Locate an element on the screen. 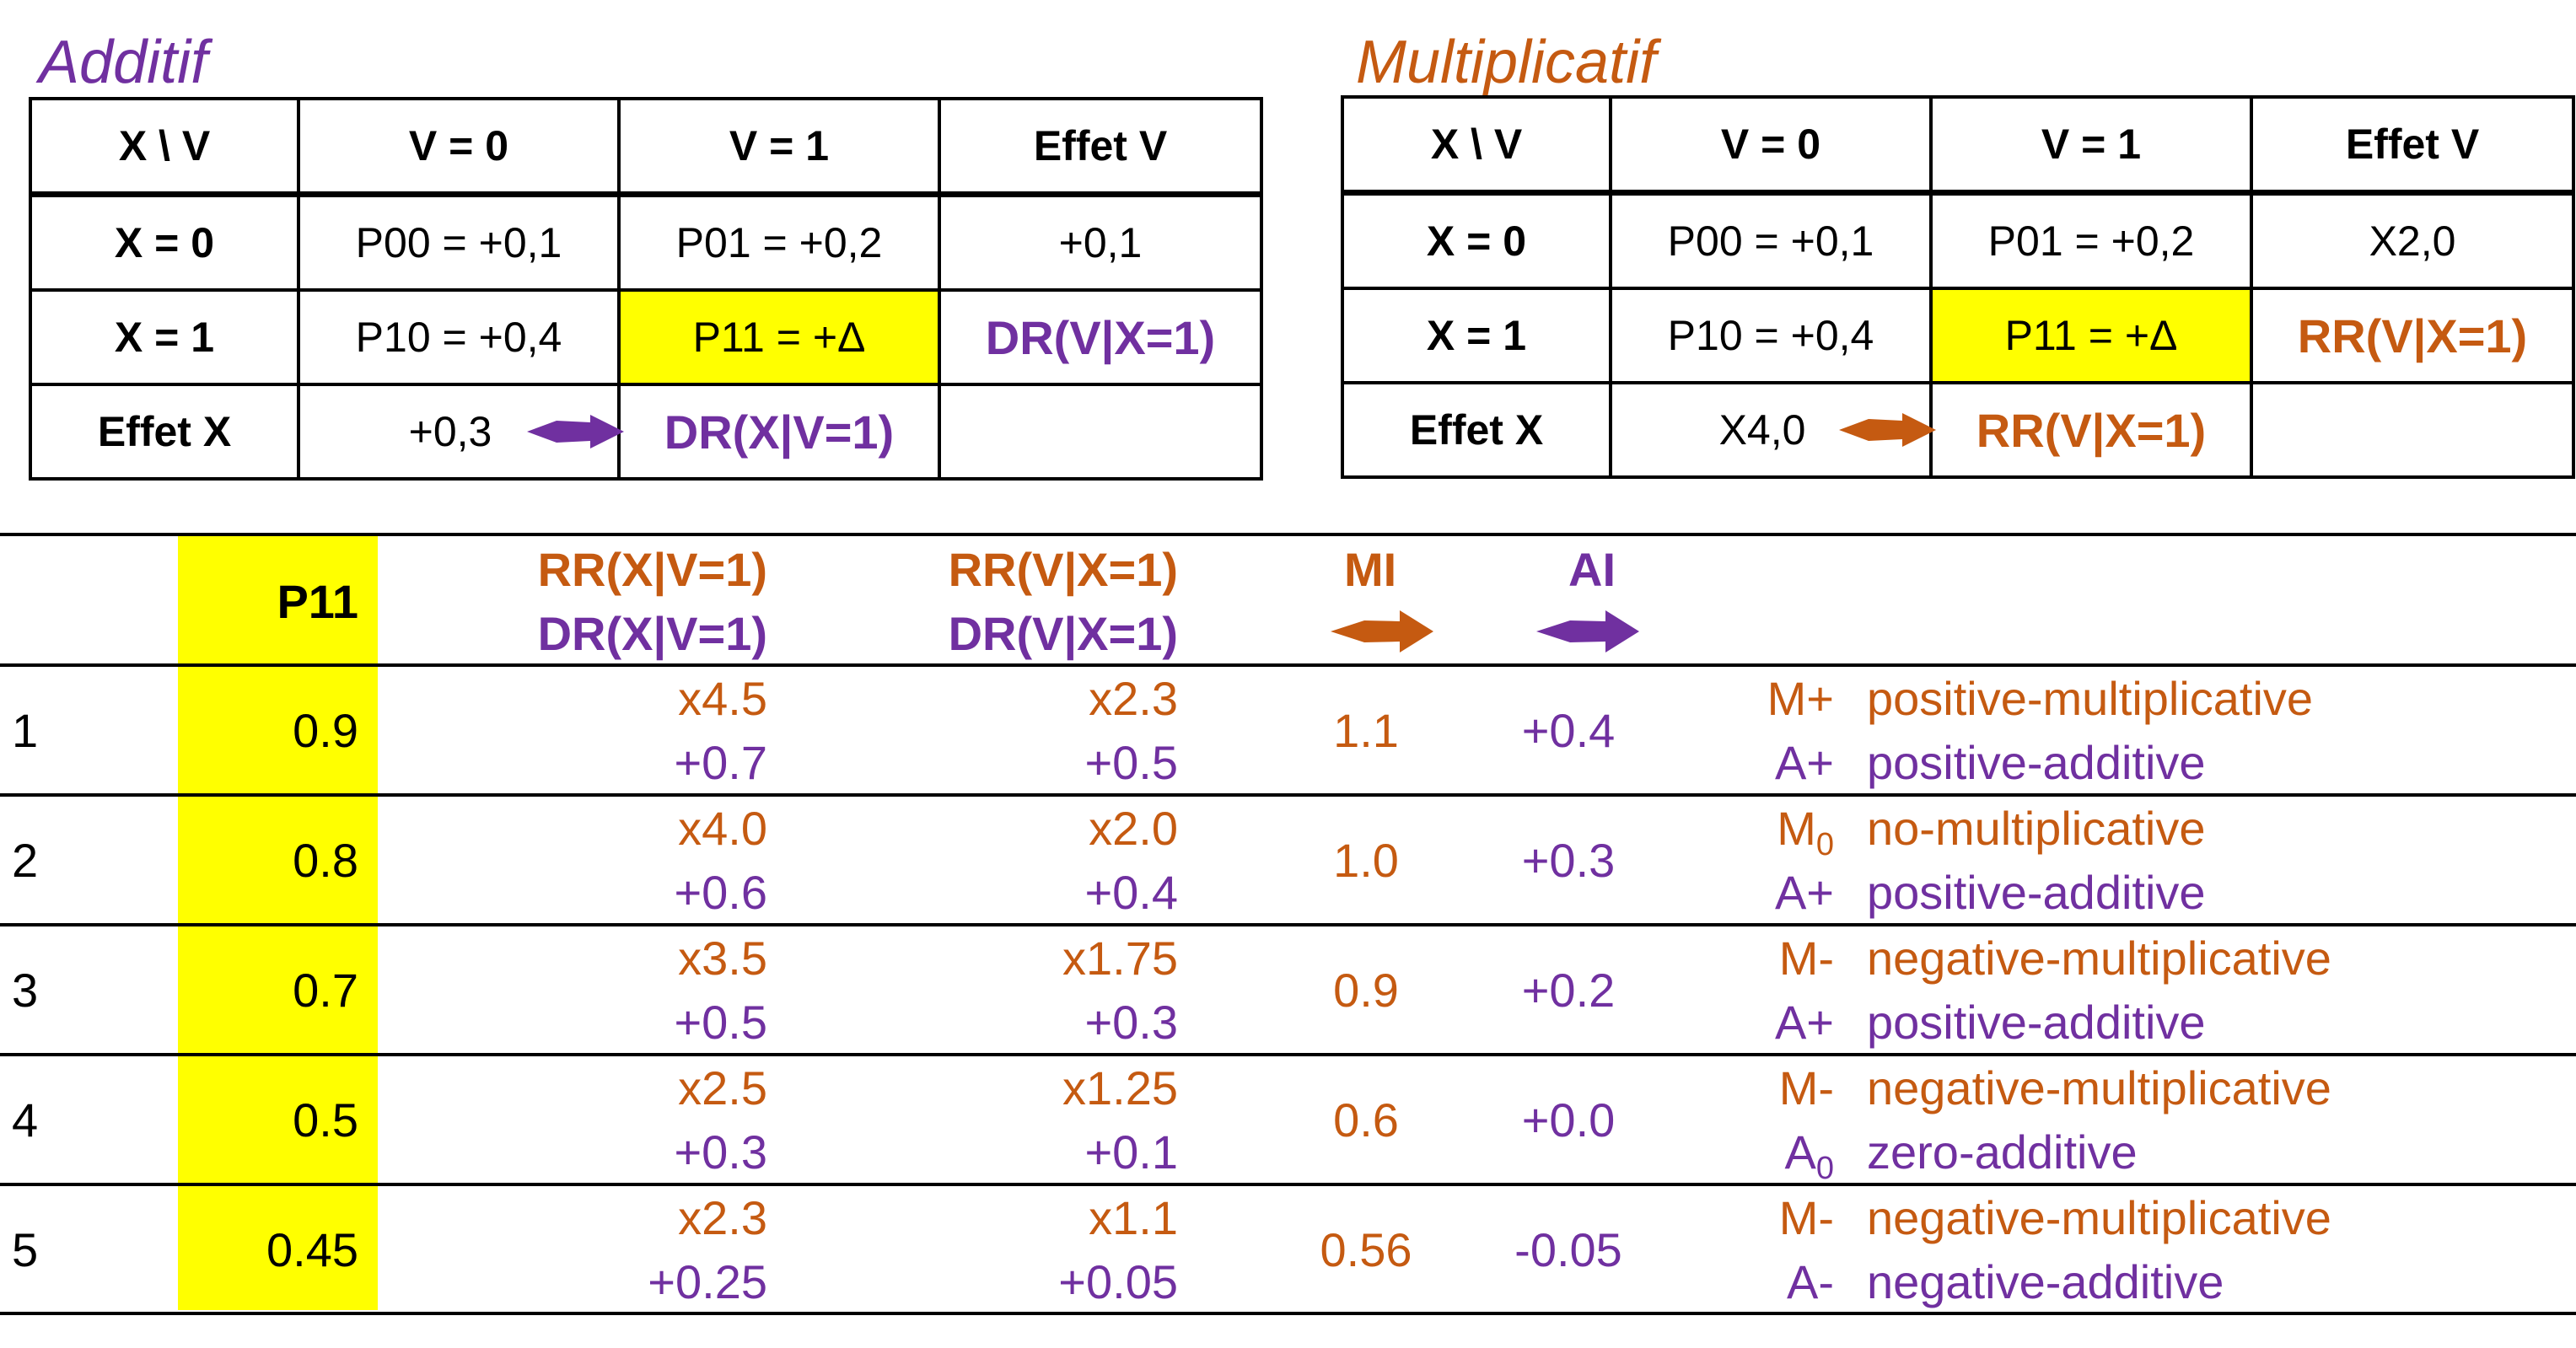 The height and width of the screenshot is (1348, 2576). rr-x-header: RR(X|V=1) is located at coordinates (652, 569).